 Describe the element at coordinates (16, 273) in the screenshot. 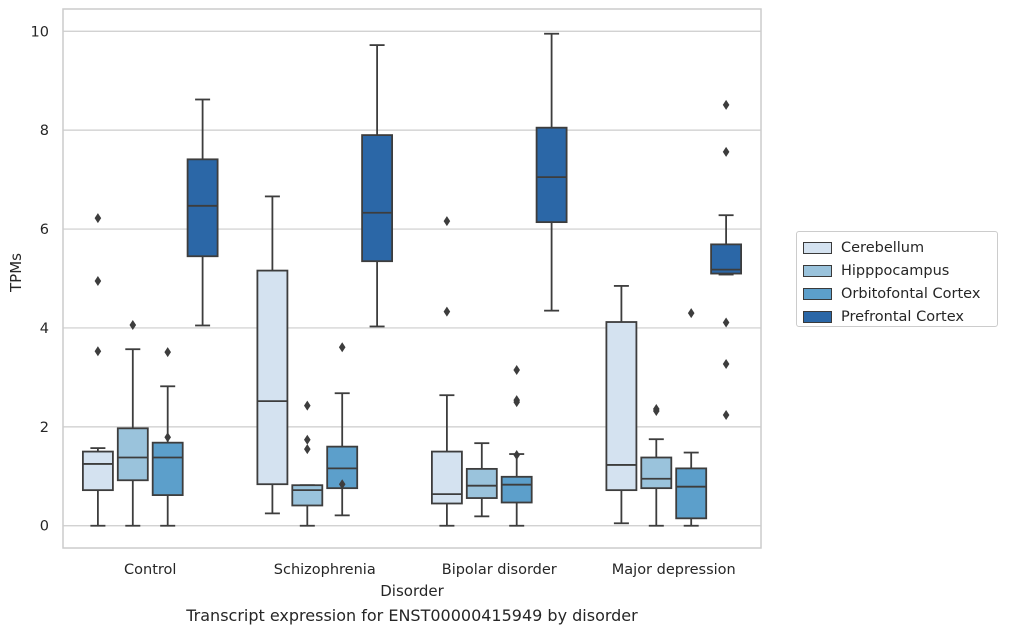

I see `y-axis-label: TPMs` at that location.